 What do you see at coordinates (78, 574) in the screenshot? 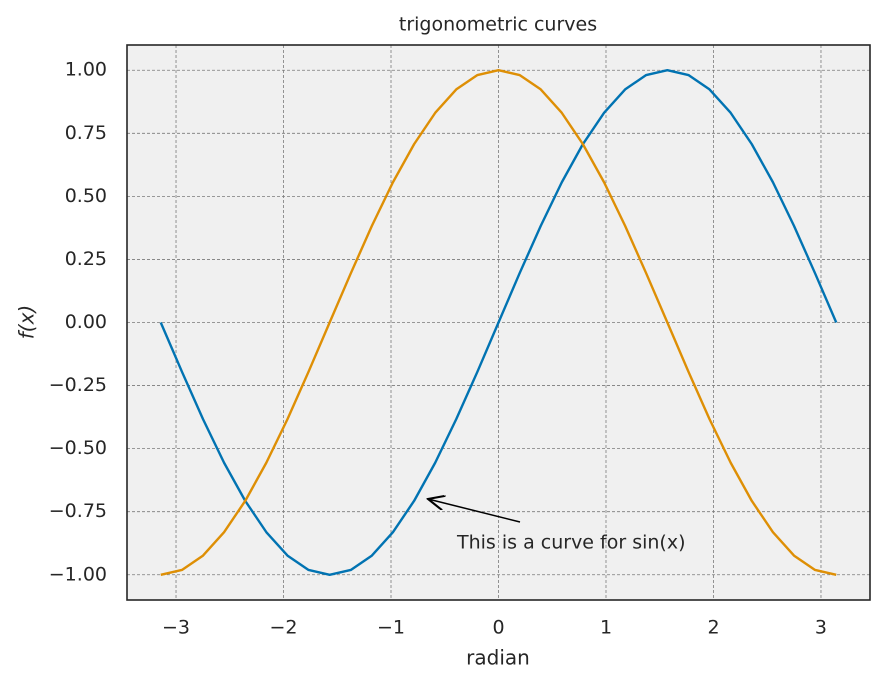
I see `y-tick-label: −1.00` at bounding box center [78, 574].